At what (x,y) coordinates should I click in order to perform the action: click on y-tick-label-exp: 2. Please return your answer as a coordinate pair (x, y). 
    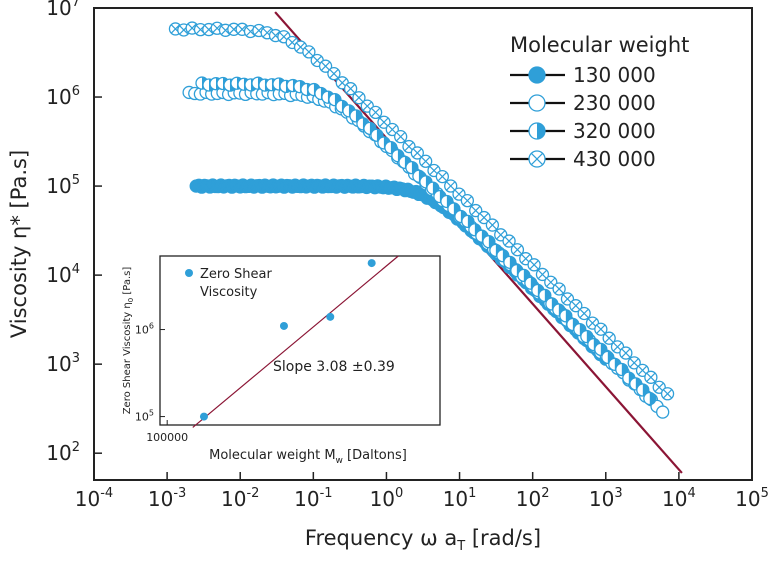
    Looking at the image, I should click on (76, 447).